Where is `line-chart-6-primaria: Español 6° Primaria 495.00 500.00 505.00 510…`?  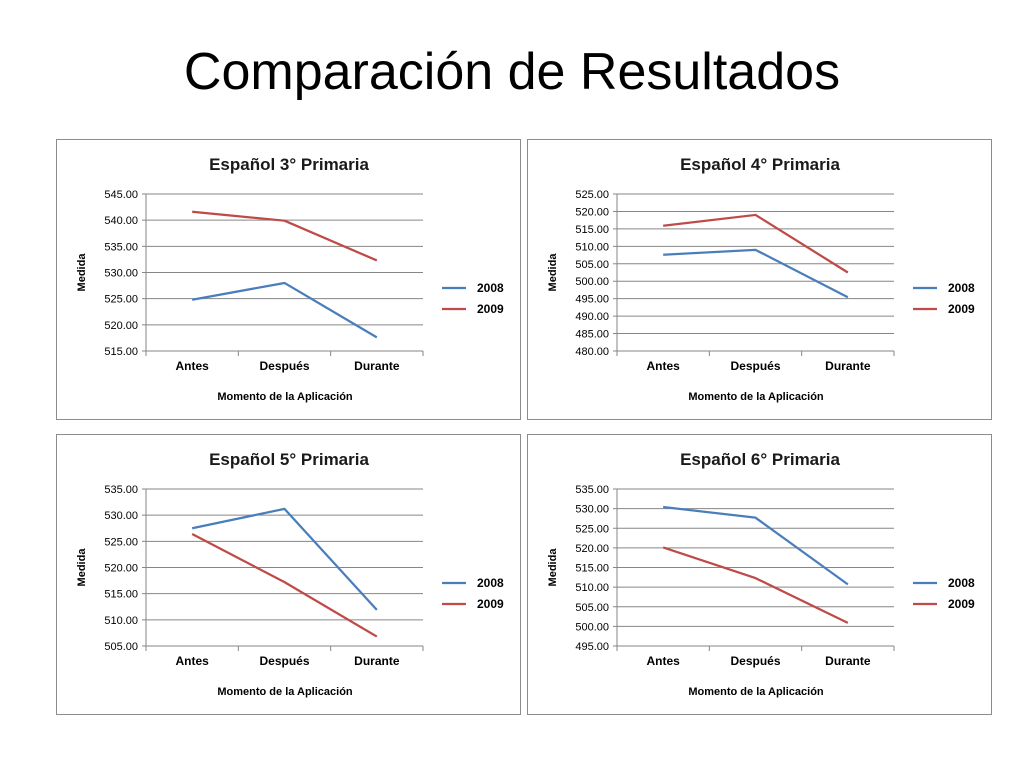
line-chart-6-primaria: Español 6° Primaria 495.00 500.00 505.00 510… is located at coordinates (761, 574).